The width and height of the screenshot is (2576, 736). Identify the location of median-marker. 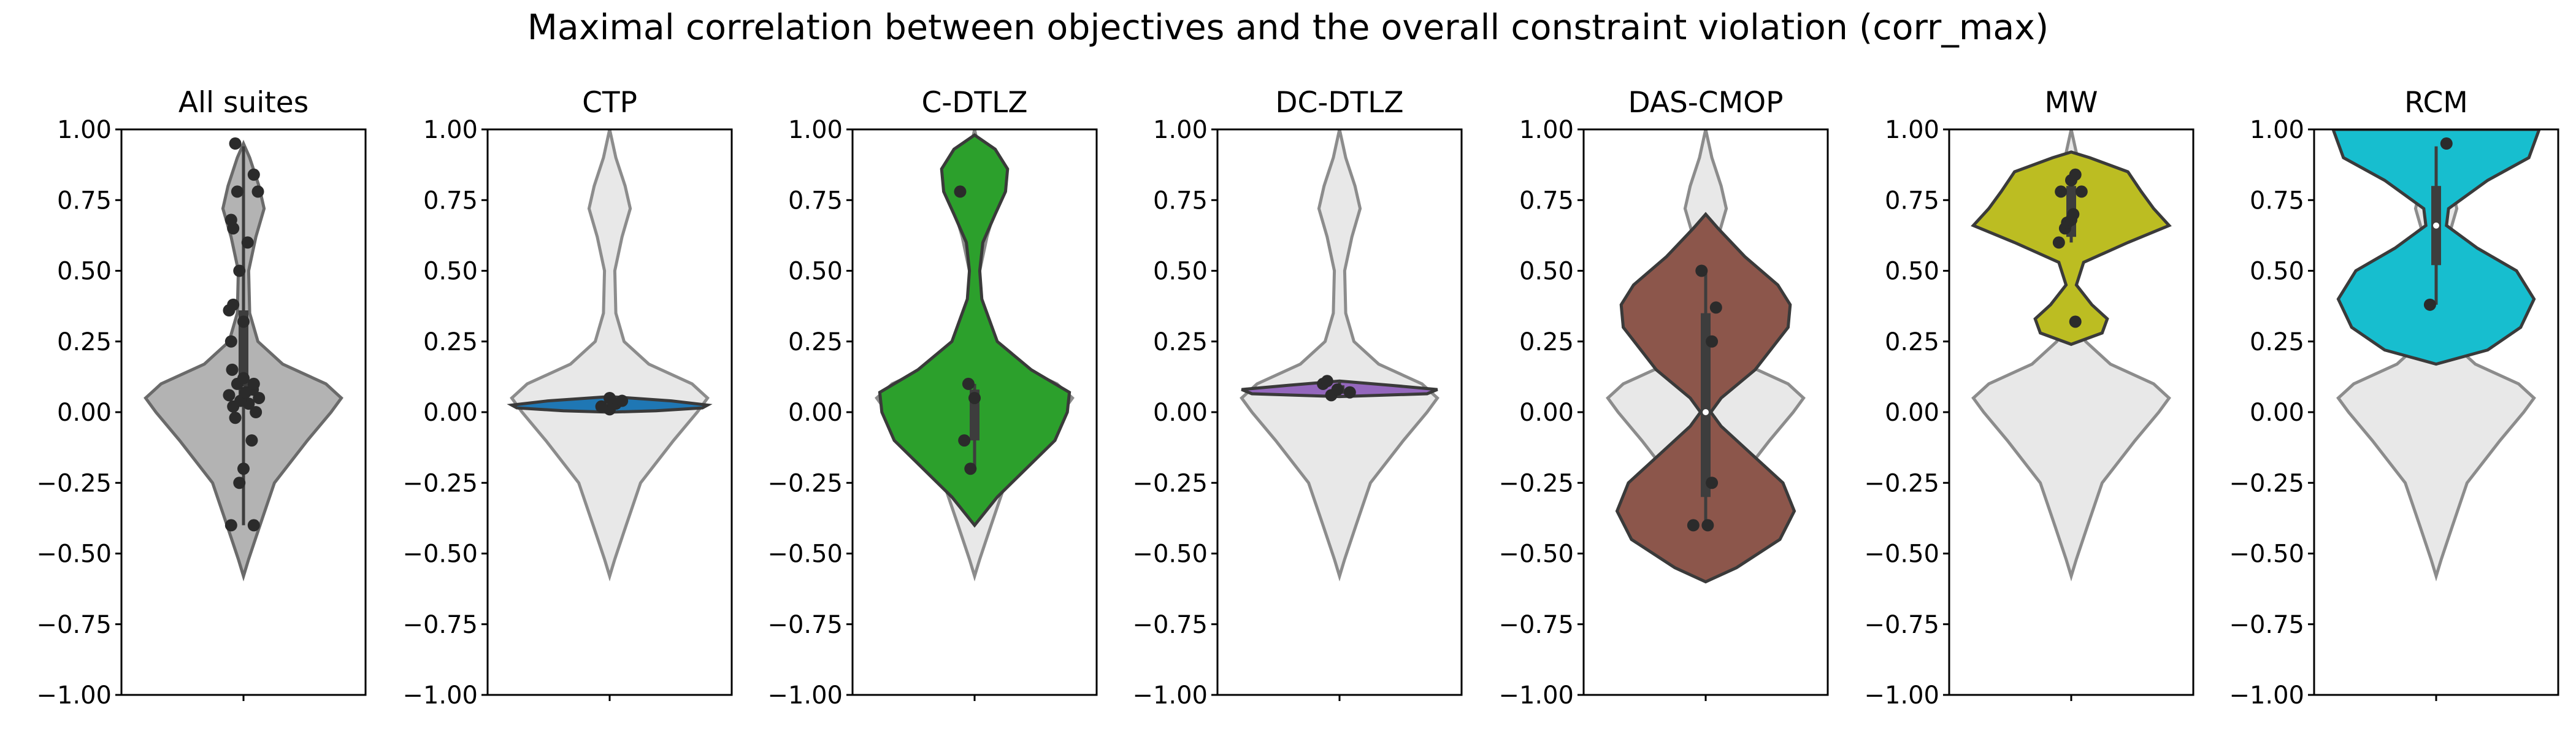
(1706, 412).